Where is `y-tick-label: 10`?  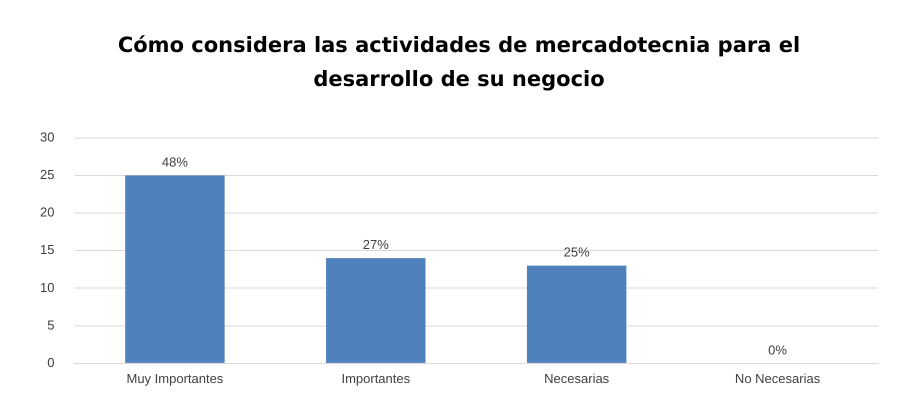
y-tick-label: 10 is located at coordinates (47, 287).